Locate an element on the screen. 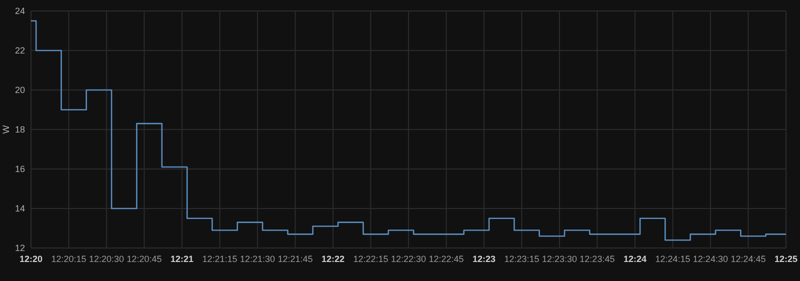 The image size is (800, 281). y-tick-label: 16 is located at coordinates (19, 169).